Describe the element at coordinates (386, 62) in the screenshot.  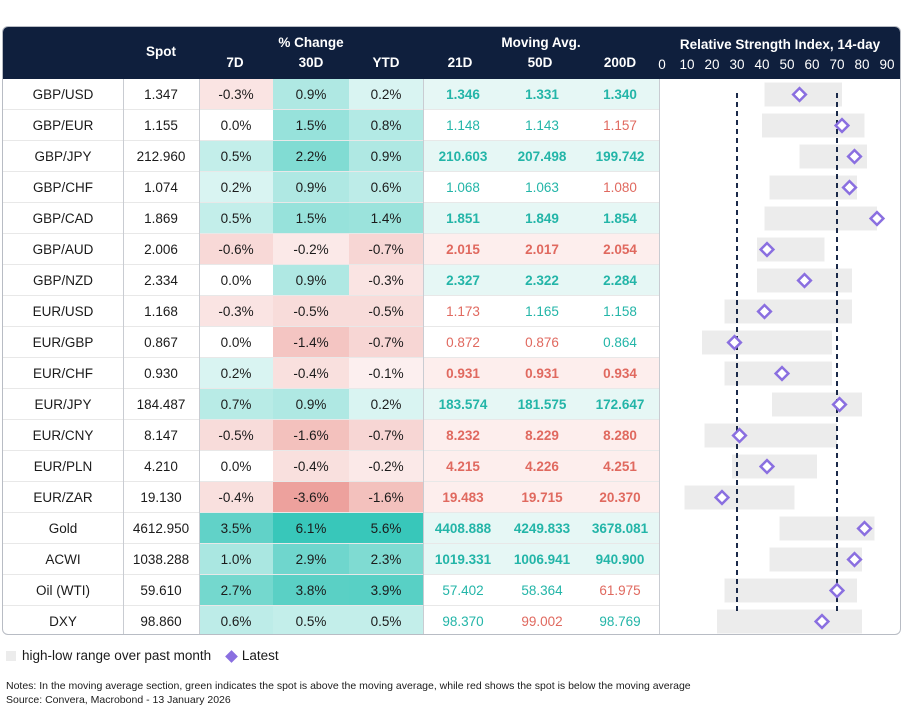
I see `header-ytd: YTD` at that location.